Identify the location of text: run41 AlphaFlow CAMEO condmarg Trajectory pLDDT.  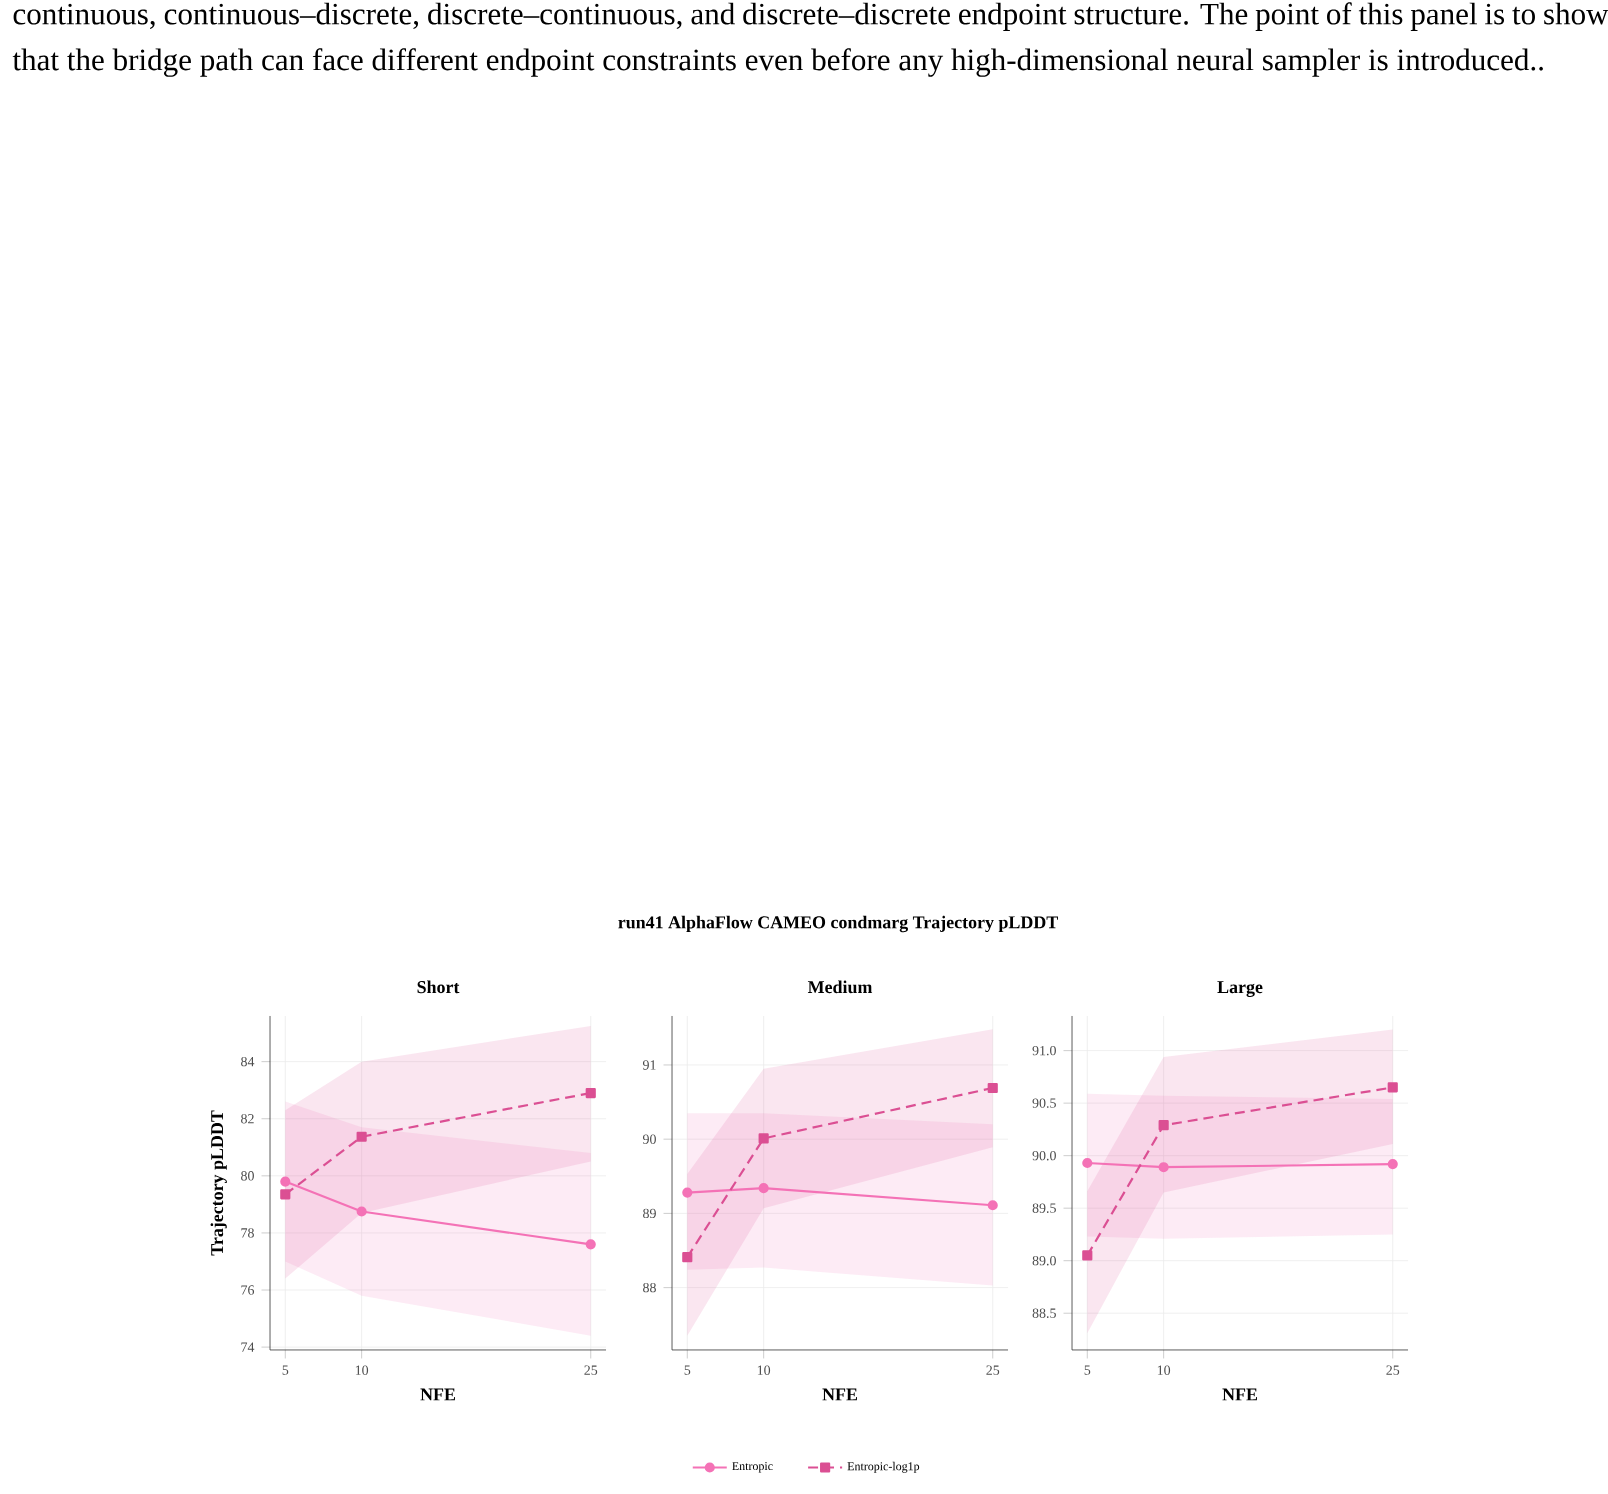
(838, 924).